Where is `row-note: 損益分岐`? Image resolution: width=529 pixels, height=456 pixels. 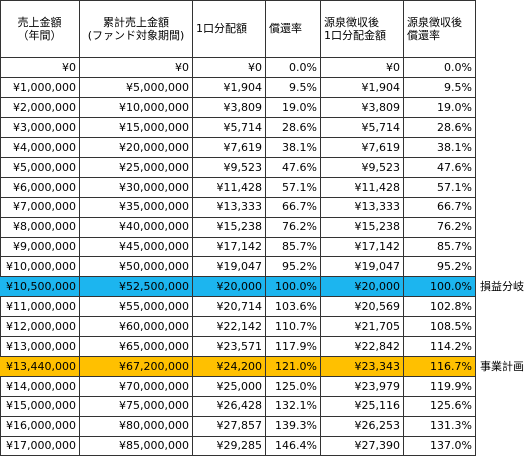
row-note: 損益分岐 is located at coordinates (502, 286).